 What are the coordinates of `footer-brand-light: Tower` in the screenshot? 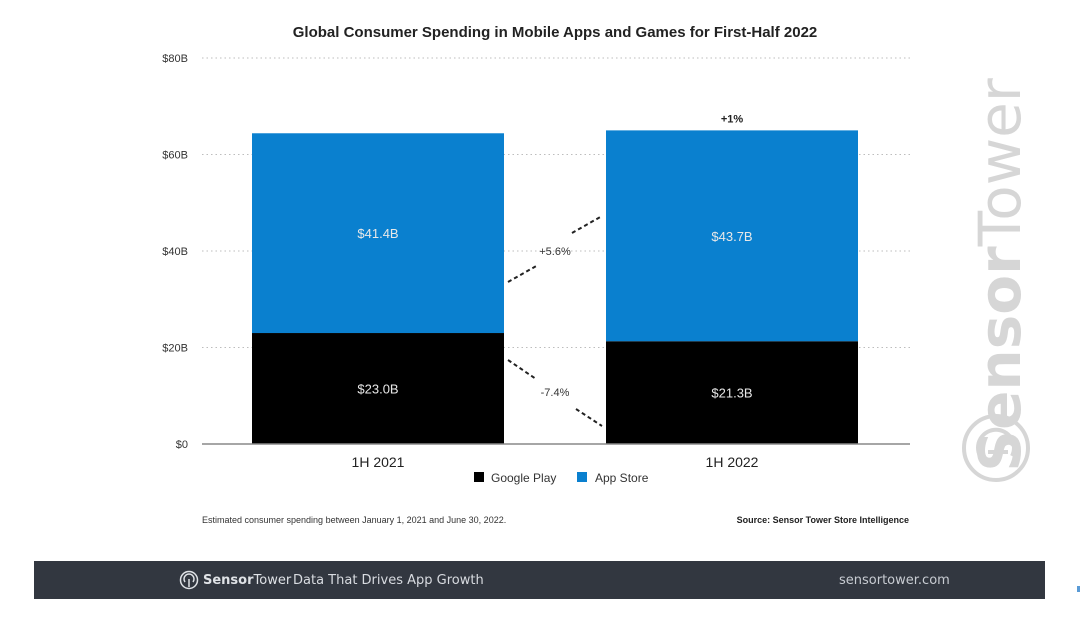 It's located at (272, 580).